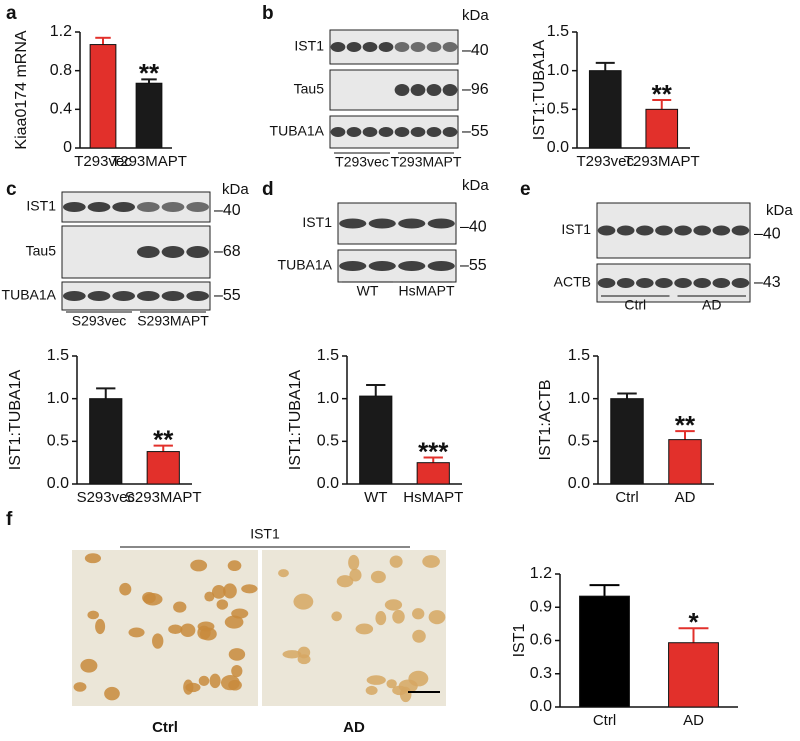 The image size is (800, 741). I want to click on panel-letter: f, so click(9, 519).